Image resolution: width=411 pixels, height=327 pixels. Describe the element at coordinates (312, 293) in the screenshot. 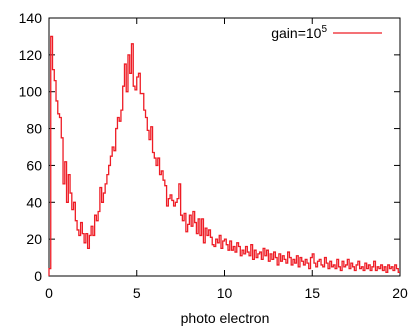

I see `x-tick-label: 15` at that location.